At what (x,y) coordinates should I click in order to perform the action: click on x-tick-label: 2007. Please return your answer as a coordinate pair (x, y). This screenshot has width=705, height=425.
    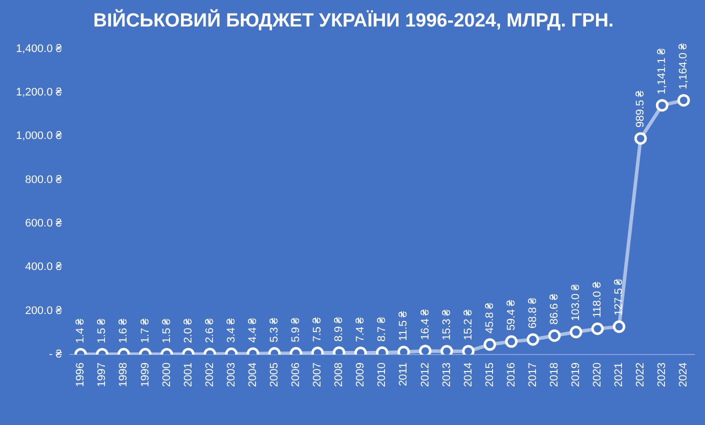
    Looking at the image, I should click on (318, 375).